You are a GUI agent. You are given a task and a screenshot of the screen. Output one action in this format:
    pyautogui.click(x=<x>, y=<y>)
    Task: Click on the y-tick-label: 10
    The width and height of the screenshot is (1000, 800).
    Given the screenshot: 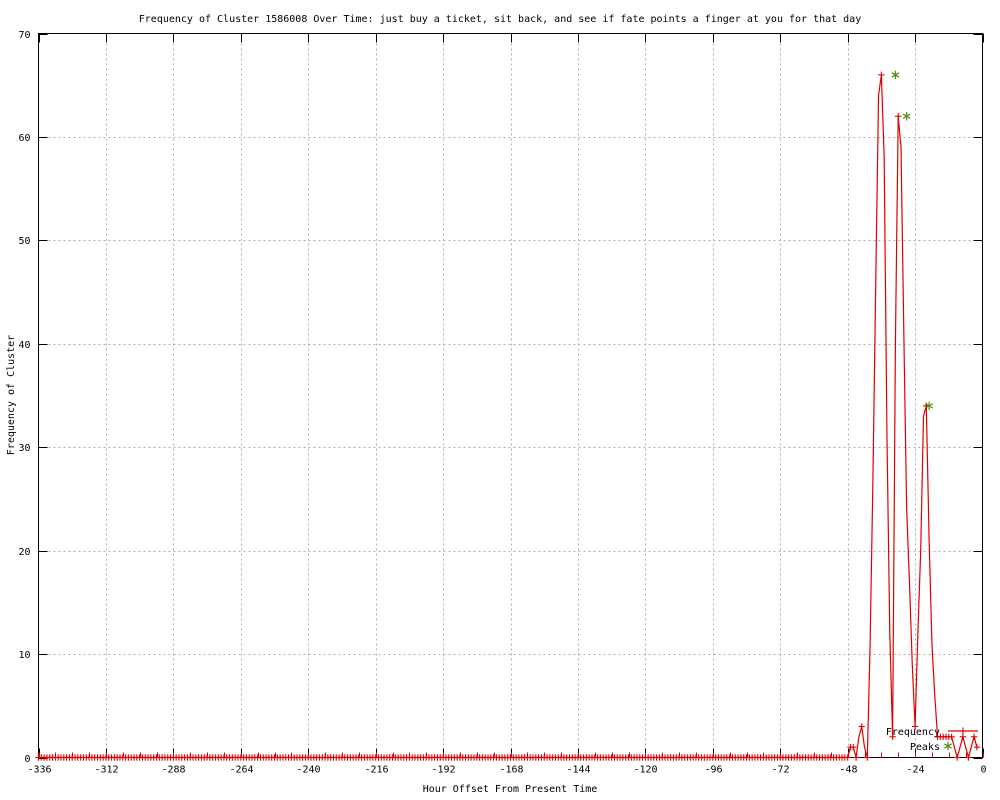 What is the action you would take?
    pyautogui.click(x=24, y=655)
    